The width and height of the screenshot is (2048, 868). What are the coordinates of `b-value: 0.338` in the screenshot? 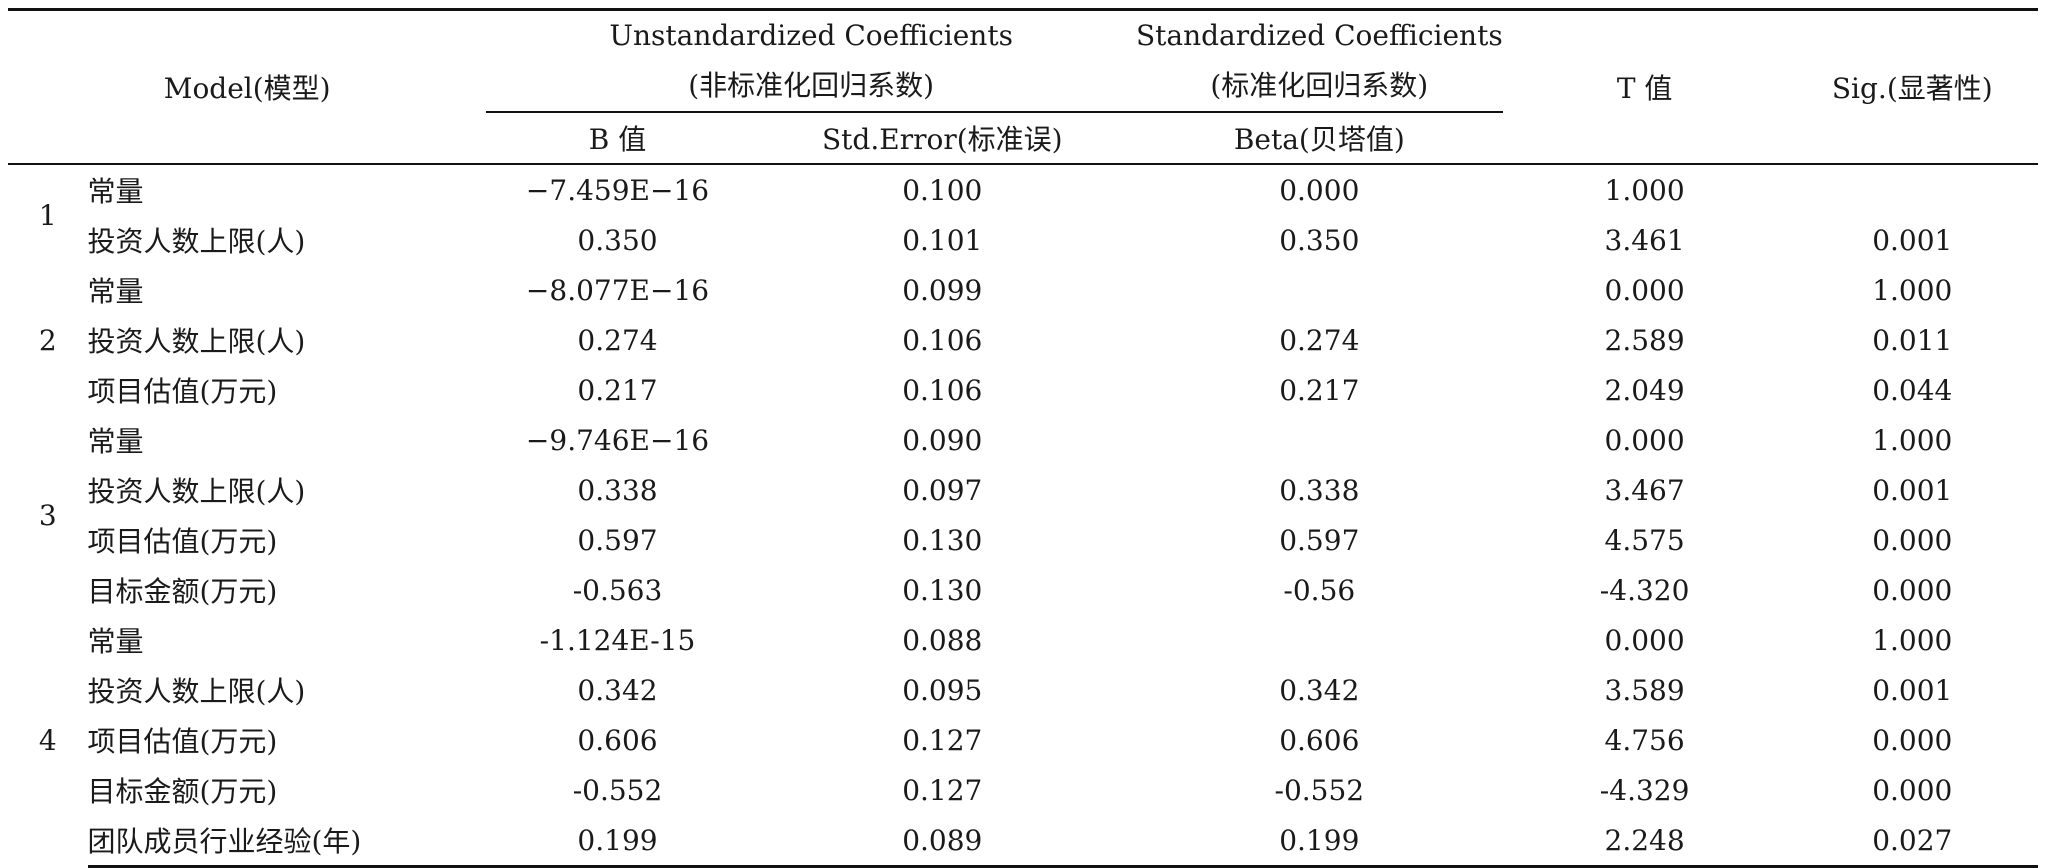 It's located at (617, 490).